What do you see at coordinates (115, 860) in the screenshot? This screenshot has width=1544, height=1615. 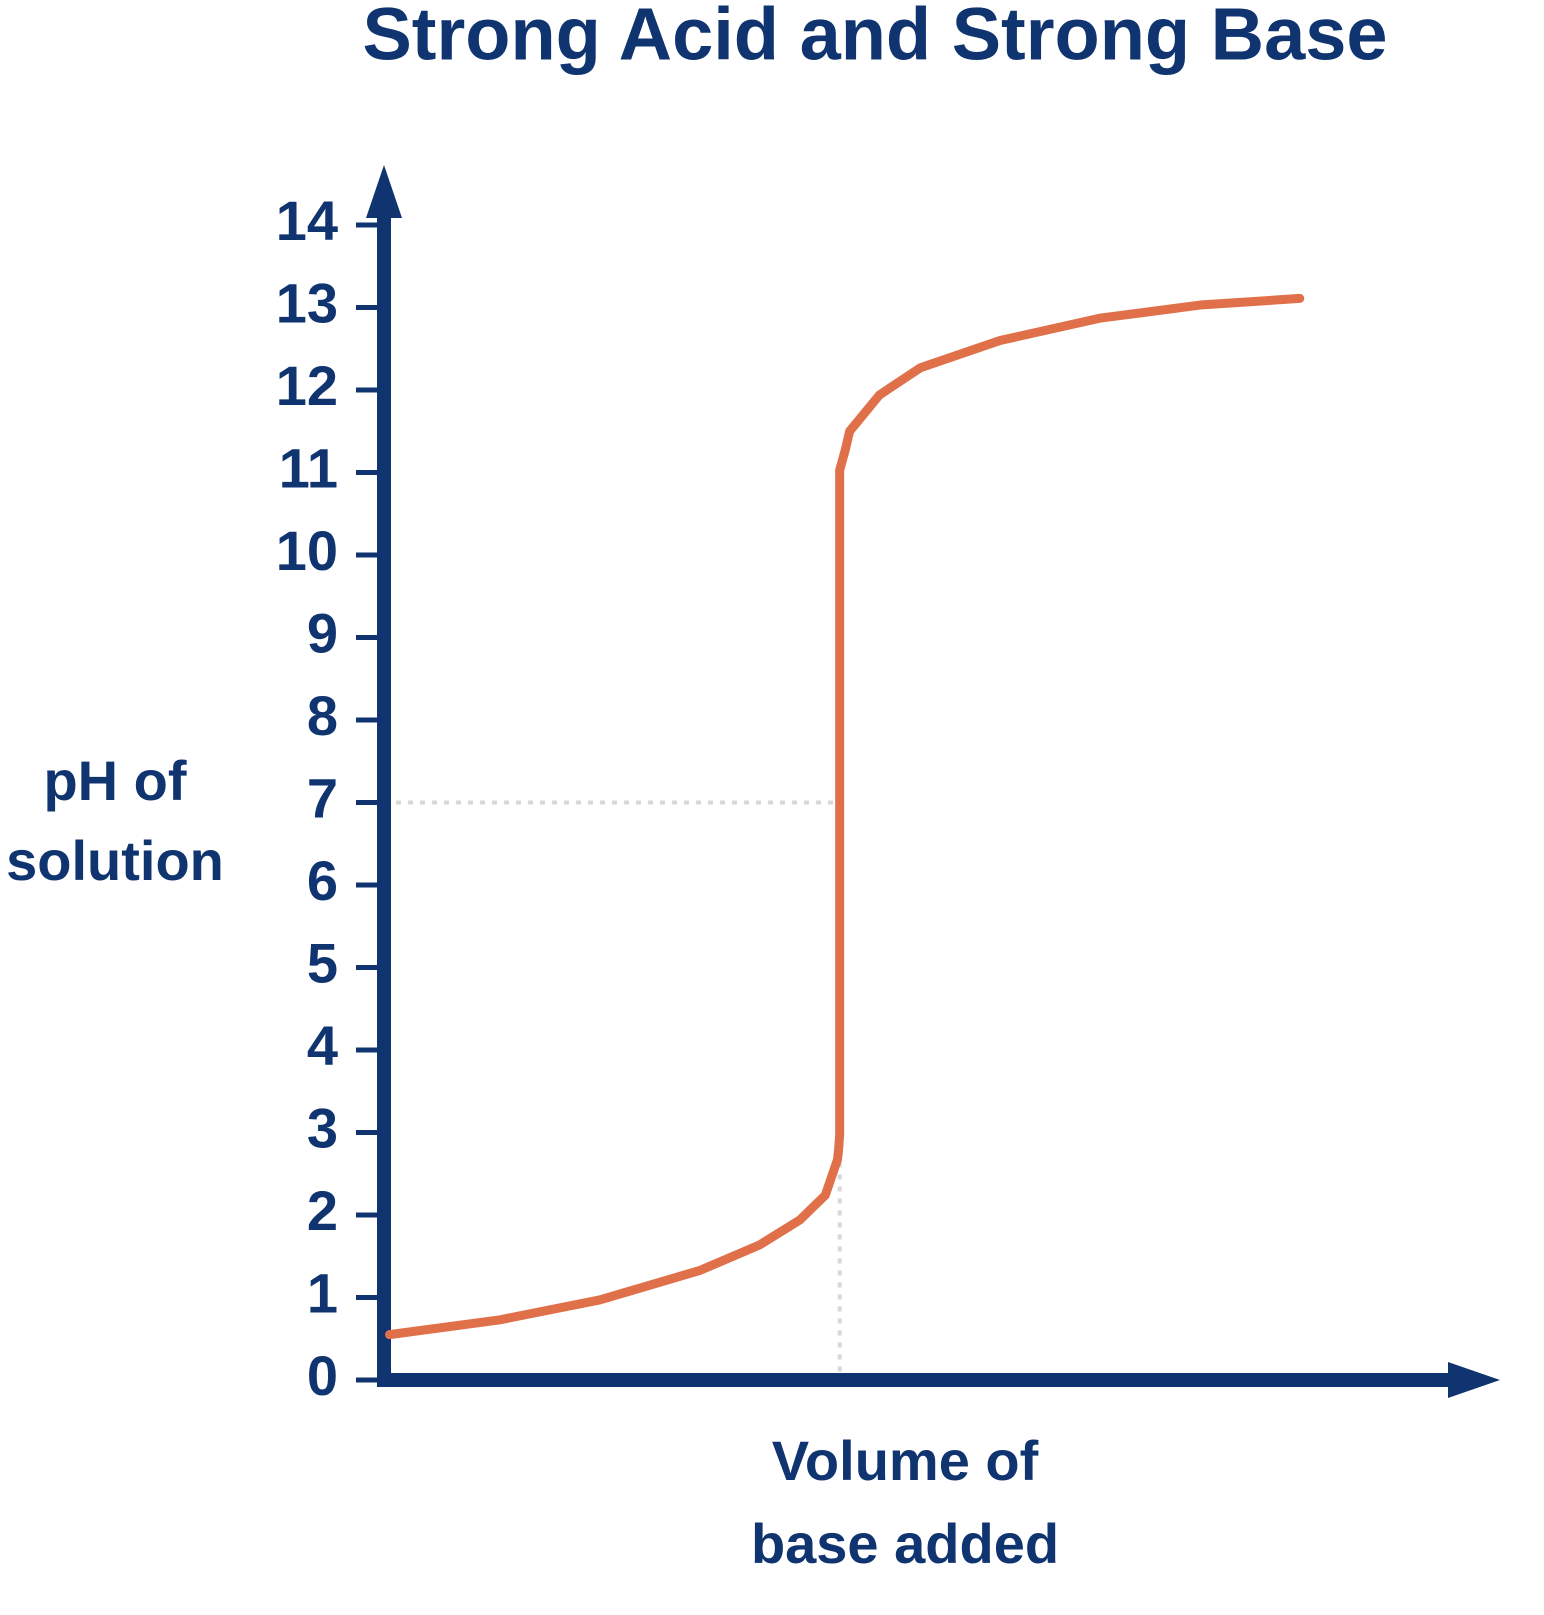 I see `y-axis-label: solution` at bounding box center [115, 860].